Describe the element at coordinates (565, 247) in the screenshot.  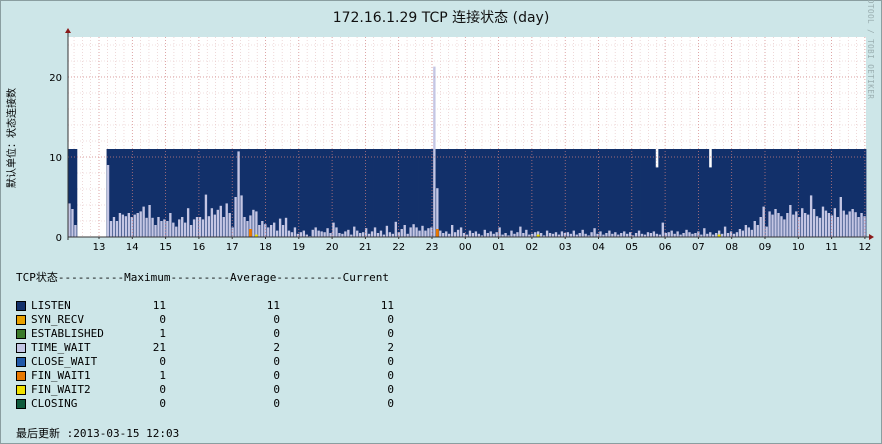
I see `x-tick-label: 03` at that location.